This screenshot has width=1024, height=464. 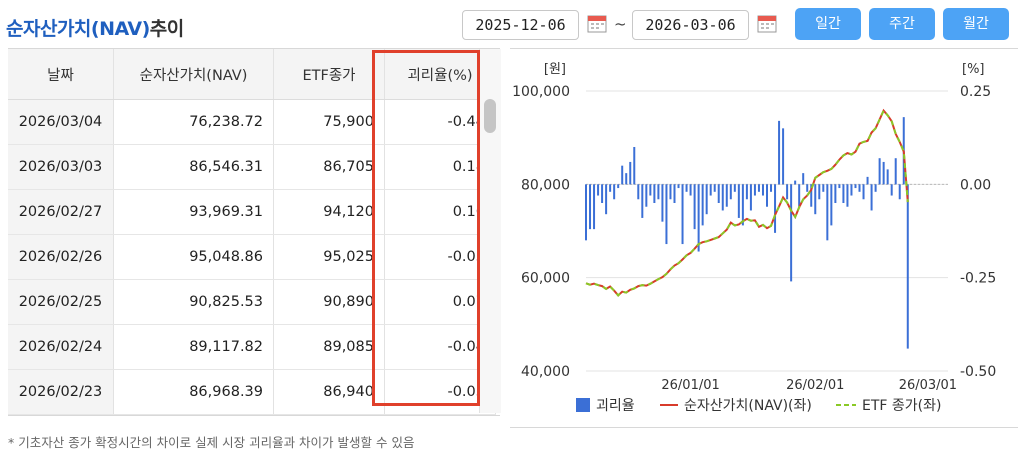 I want to click on end-calendar-icon, so click(x=767, y=23).